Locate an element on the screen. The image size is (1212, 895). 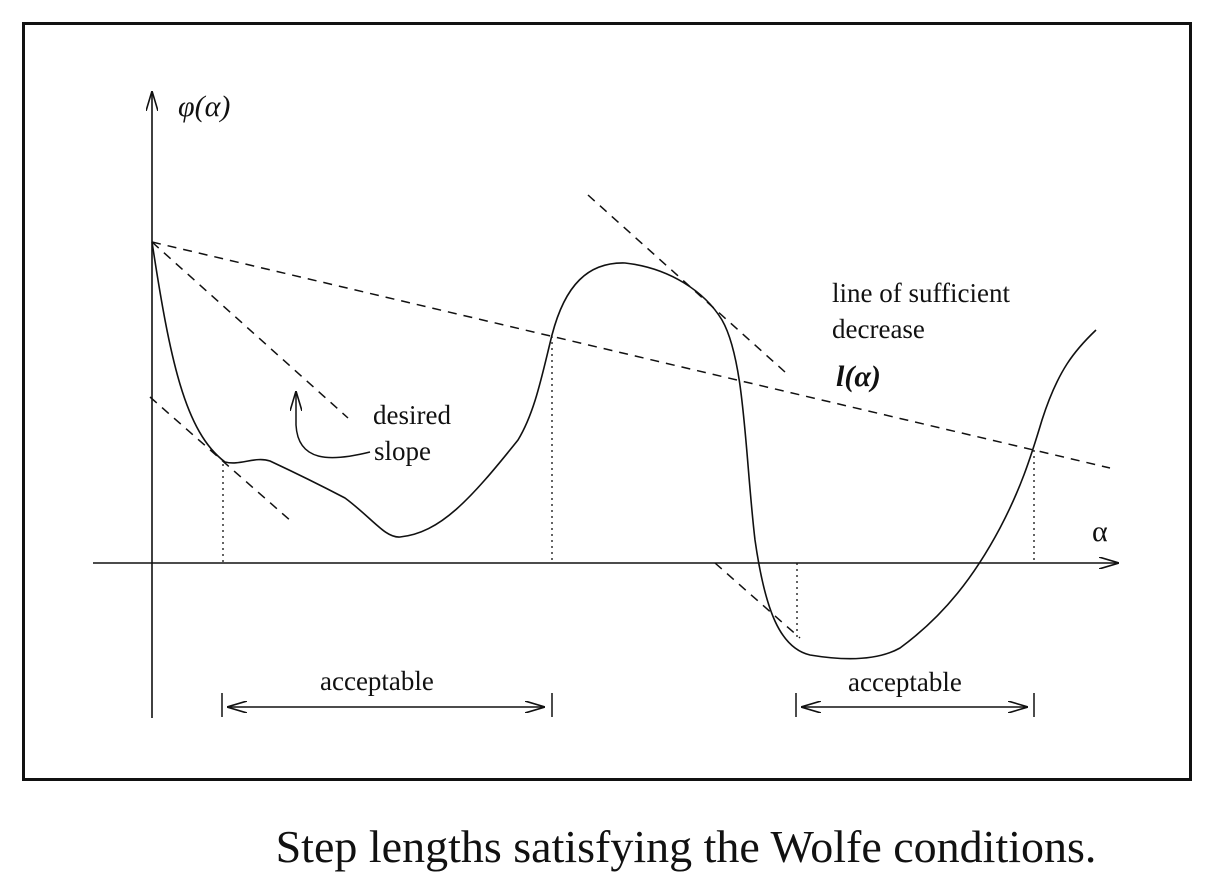
acceptable-left-label: acceptable is located at coordinates (377, 681).